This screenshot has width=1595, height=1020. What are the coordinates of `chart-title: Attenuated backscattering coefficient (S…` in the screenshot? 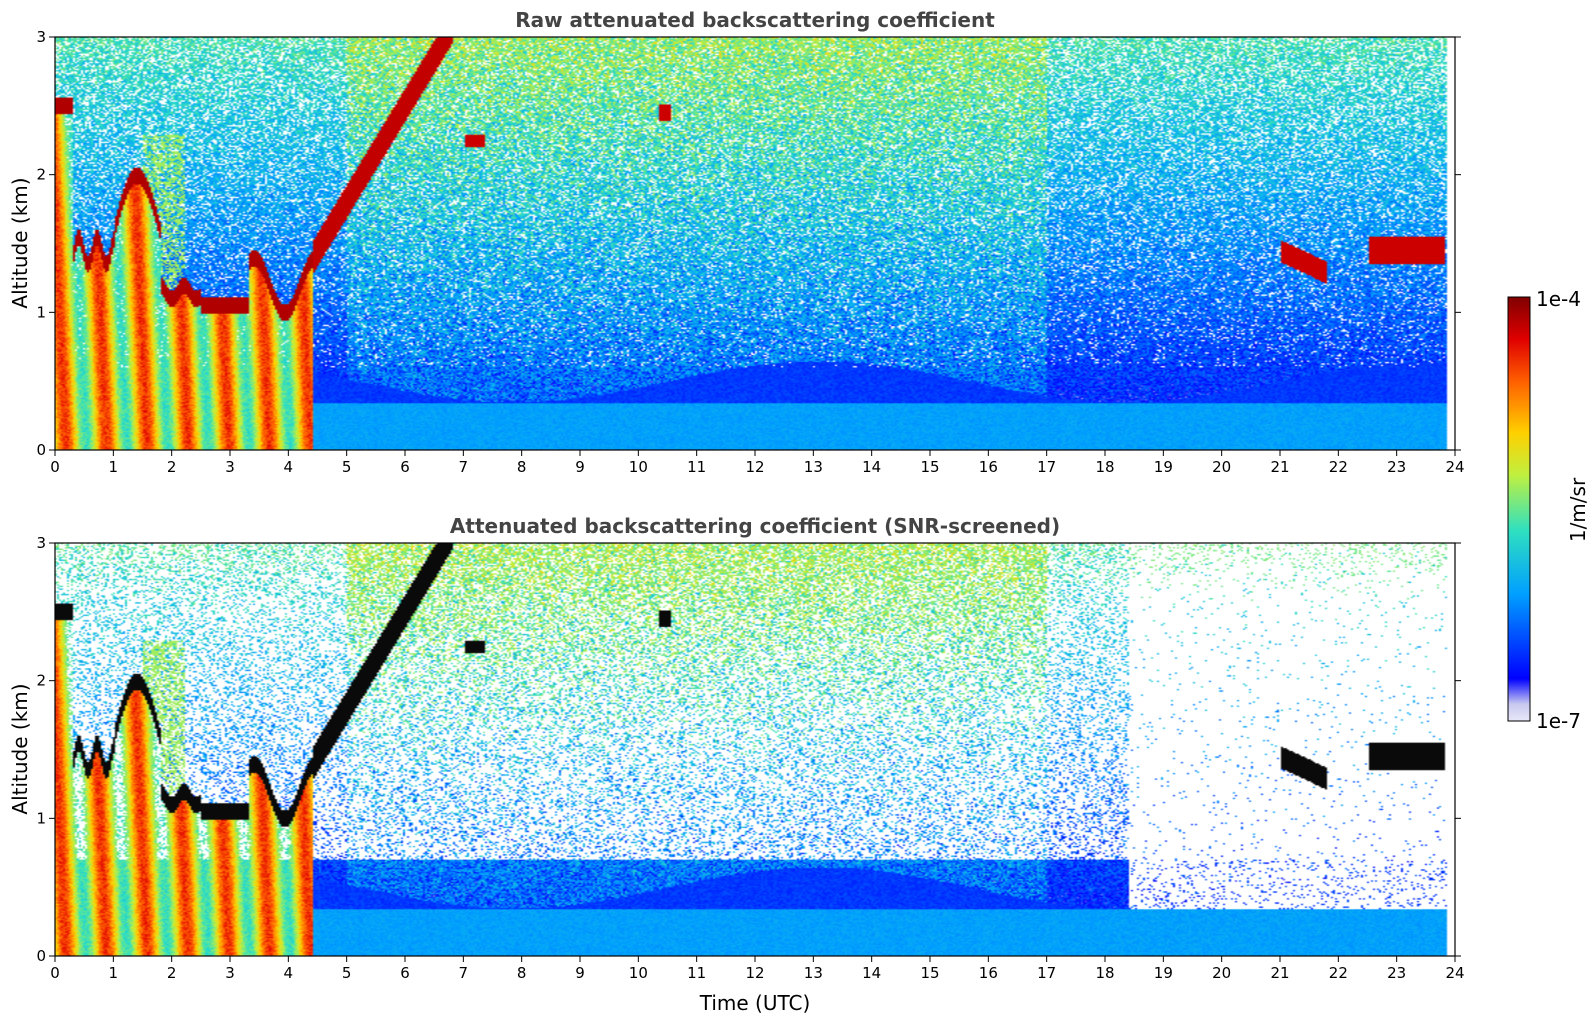 It's located at (755, 526).